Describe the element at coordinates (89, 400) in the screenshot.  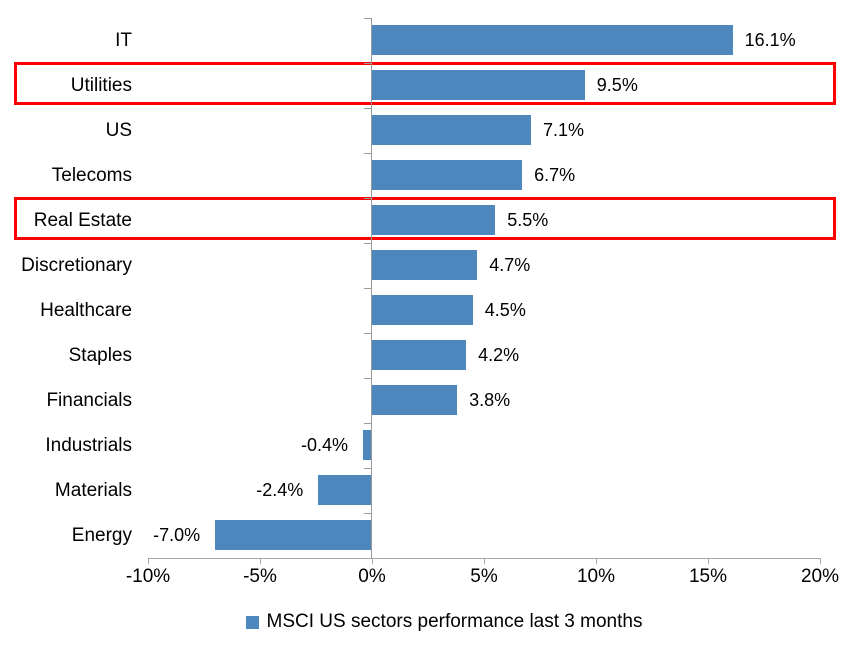
I see `category-label: Financials` at that location.